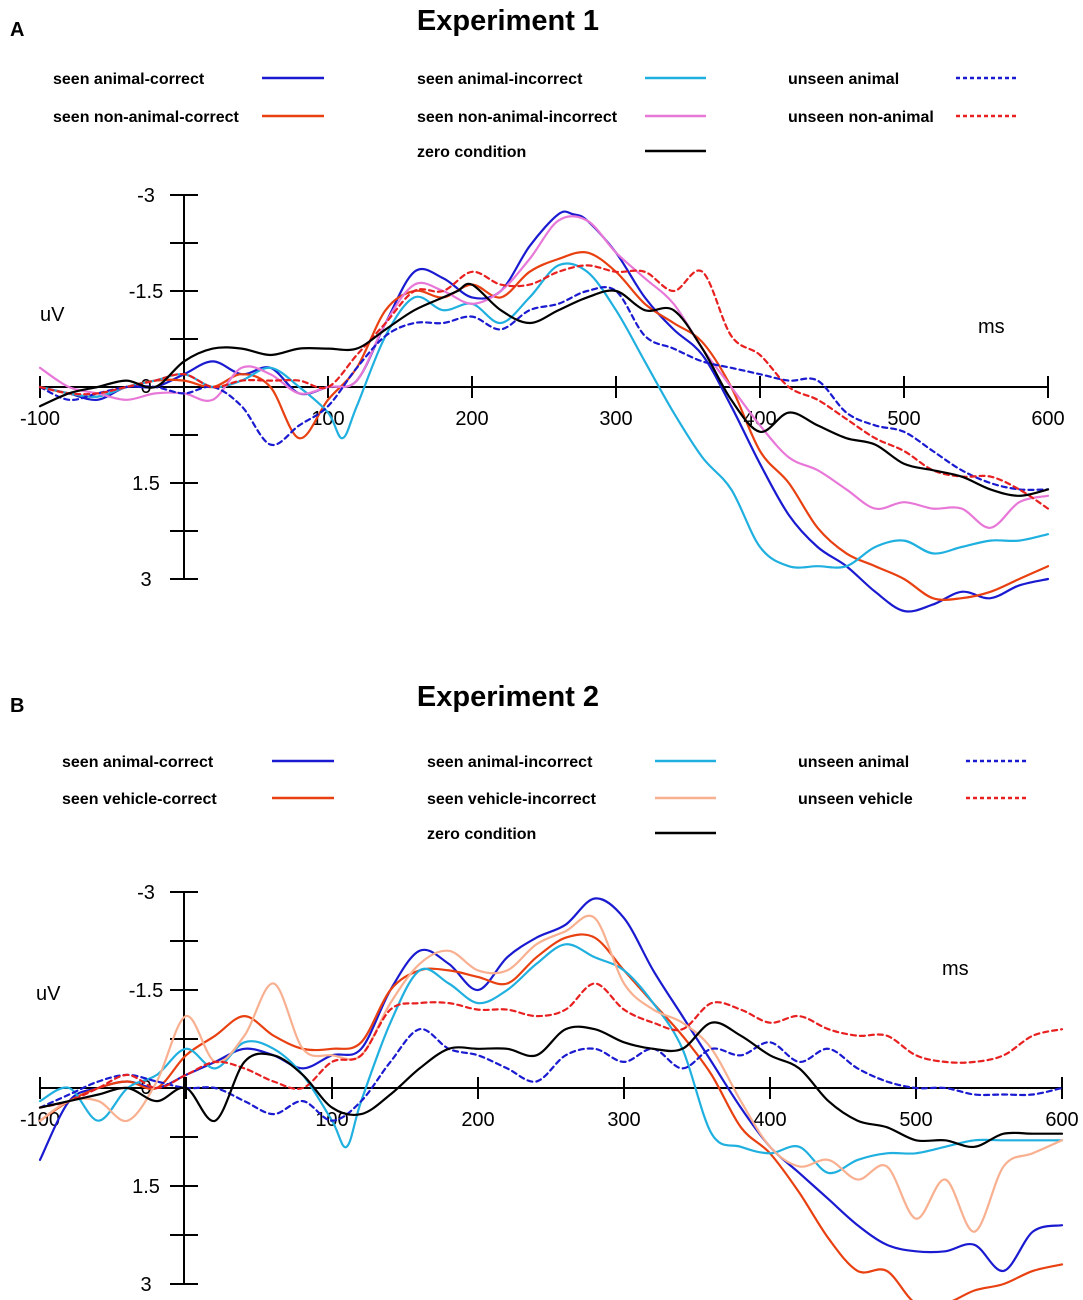 This screenshot has width=1083, height=1300. Describe the element at coordinates (512, 799) in the screenshot. I see `legend-label: seen vehicle-incorrect` at that location.